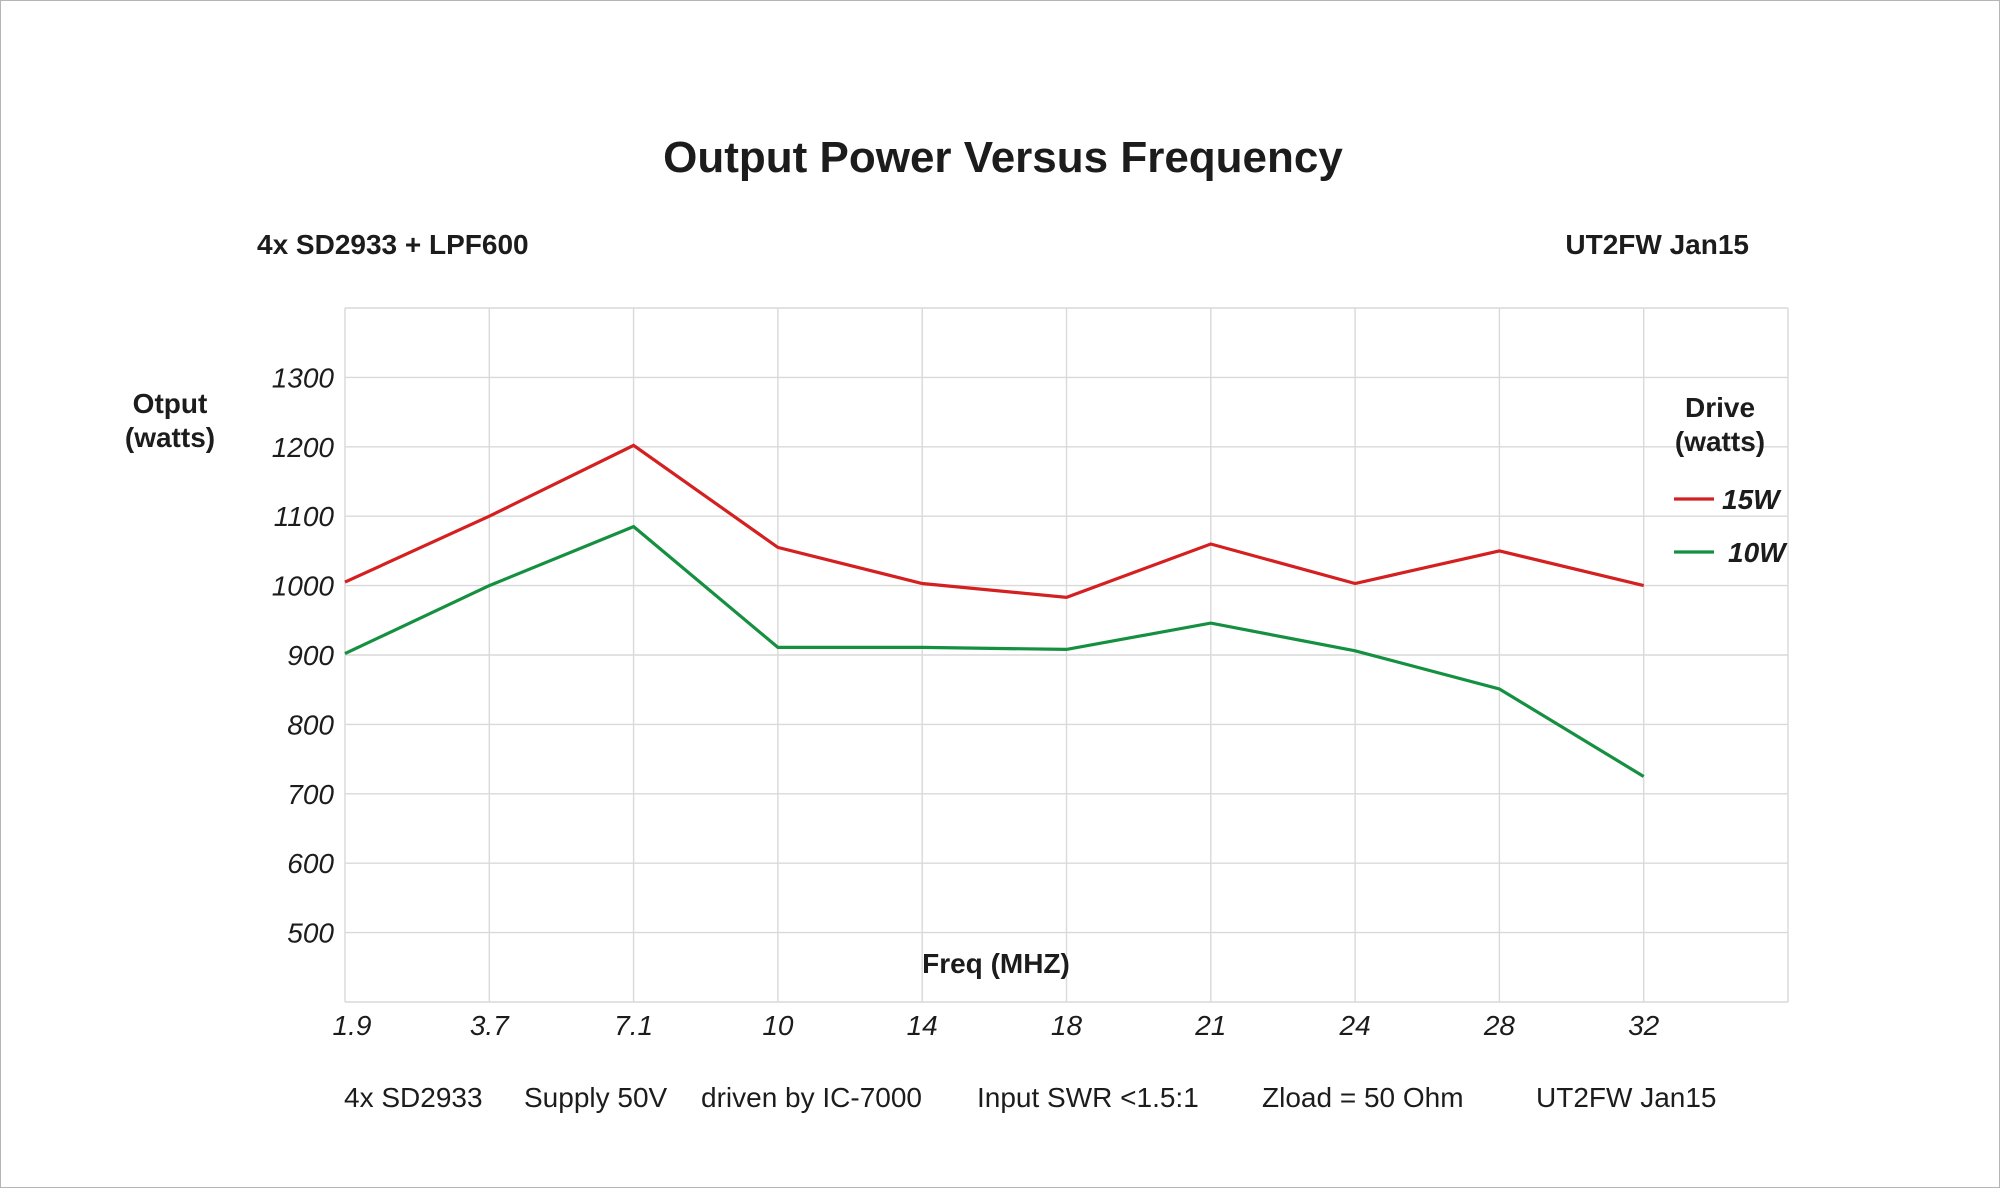 Image resolution: width=2000 pixels, height=1188 pixels. What do you see at coordinates (1657, 244) in the screenshot?
I see `chart-subtitle-right: UT2FW Jan15` at bounding box center [1657, 244].